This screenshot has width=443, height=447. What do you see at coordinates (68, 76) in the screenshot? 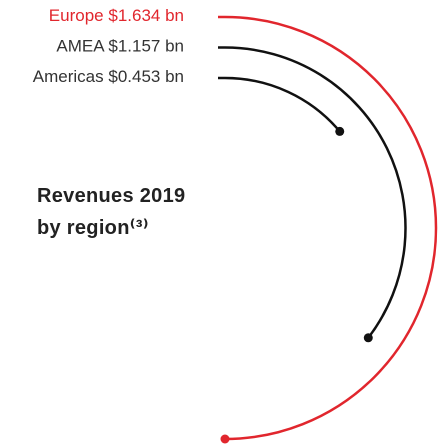
I see `region-name: Americas` at bounding box center [68, 76].